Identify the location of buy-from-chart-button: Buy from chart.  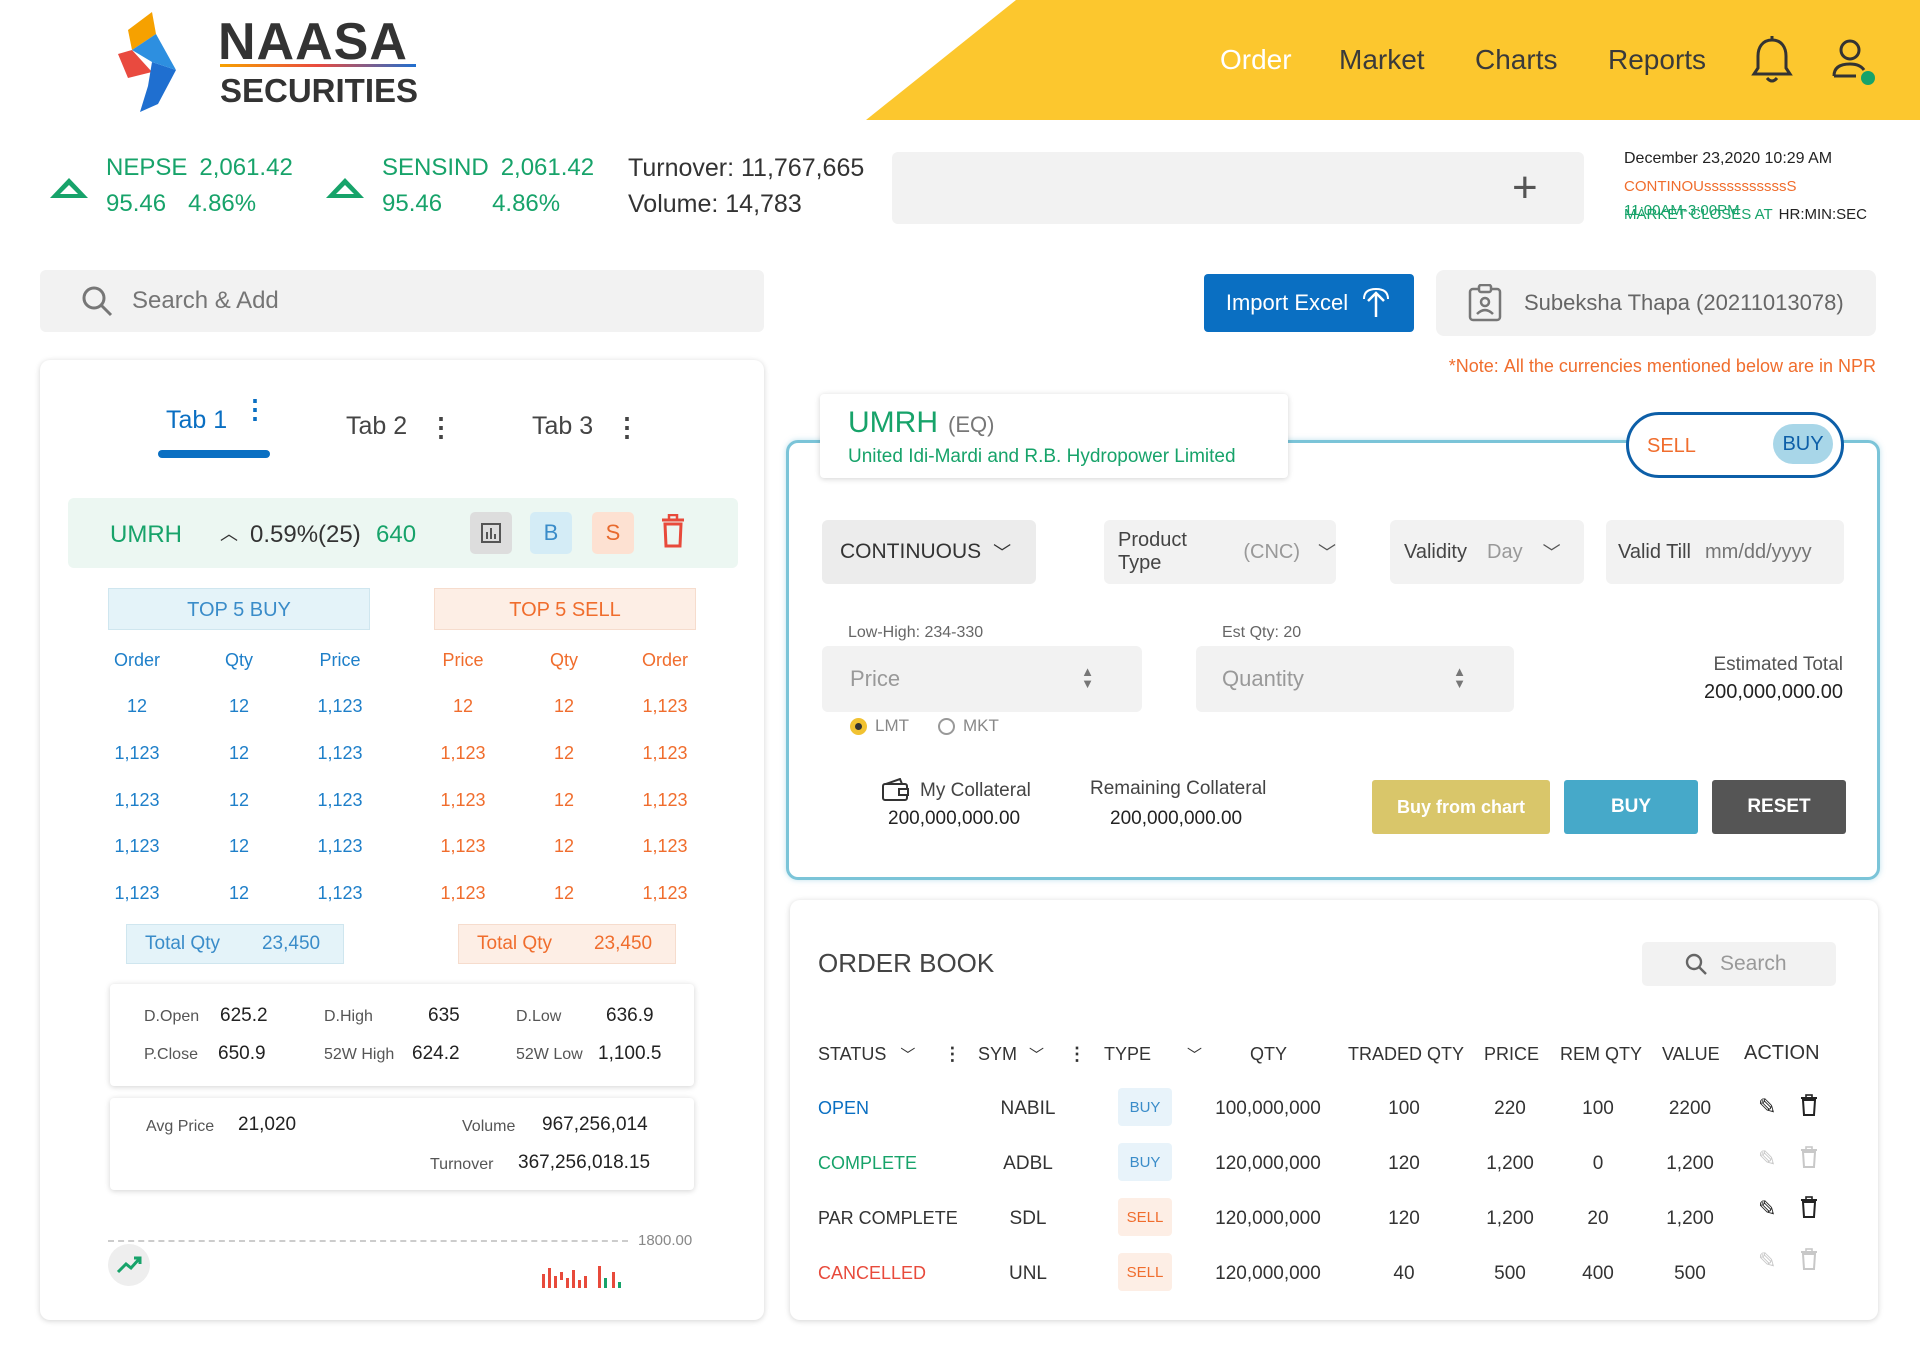
(1461, 807).